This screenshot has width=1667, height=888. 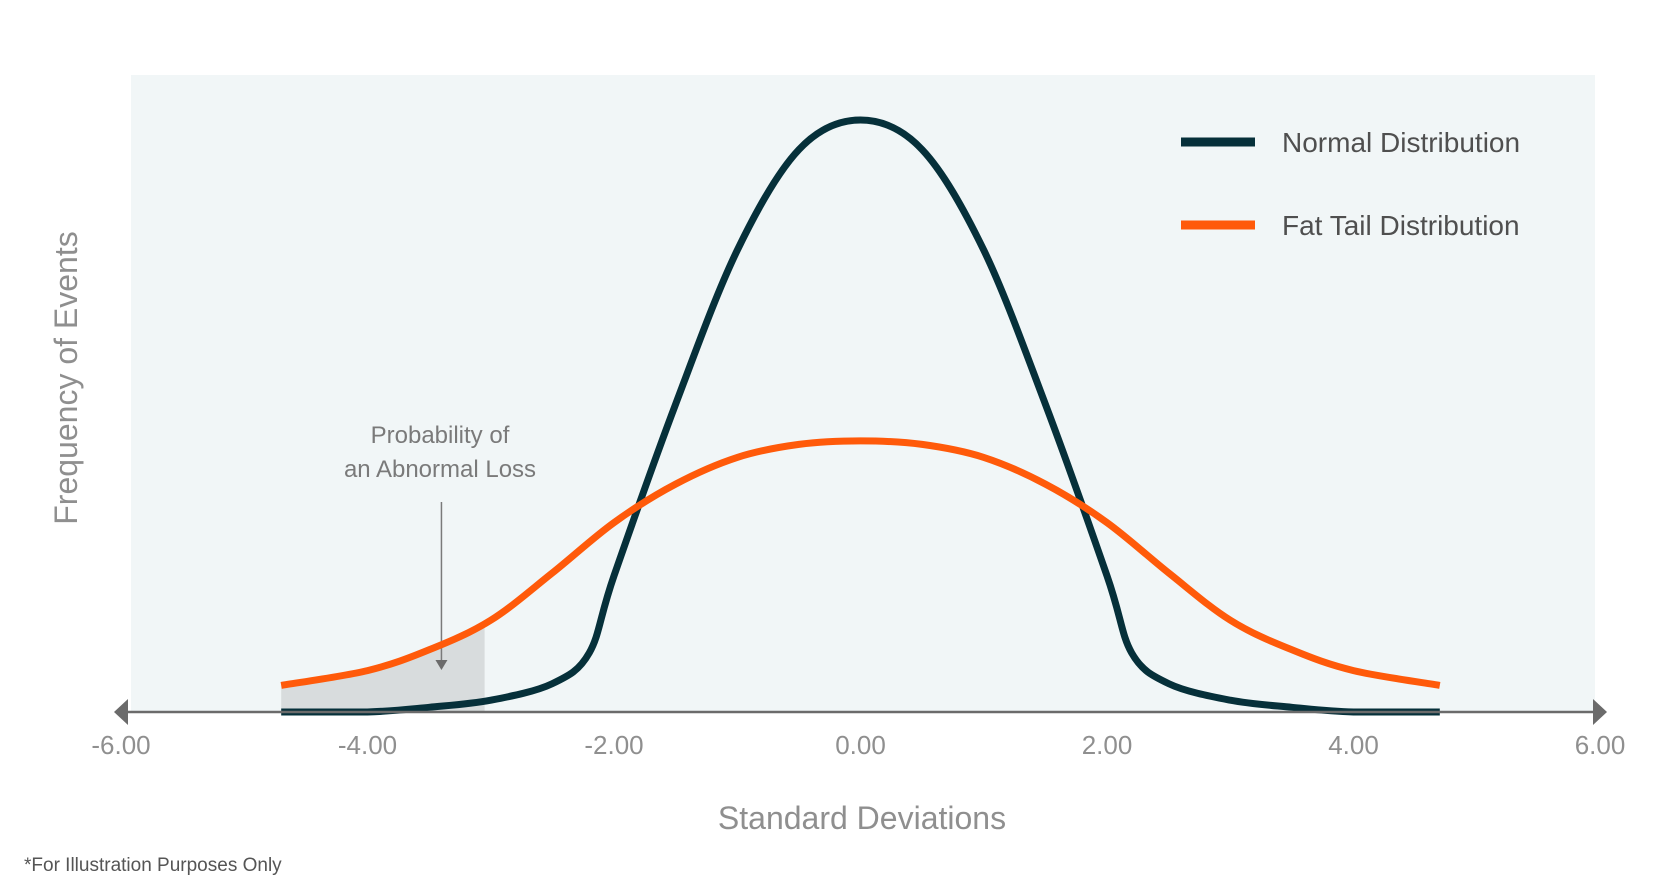 What do you see at coordinates (153, 865) in the screenshot?
I see `footnote: *For Illustration Purposes Only` at bounding box center [153, 865].